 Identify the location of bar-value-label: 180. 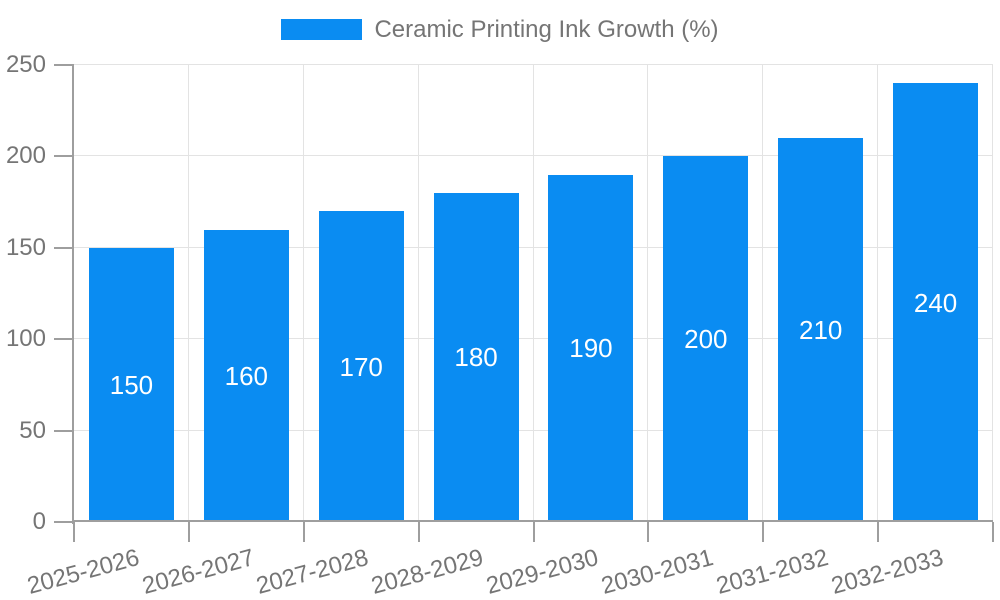
(476, 357).